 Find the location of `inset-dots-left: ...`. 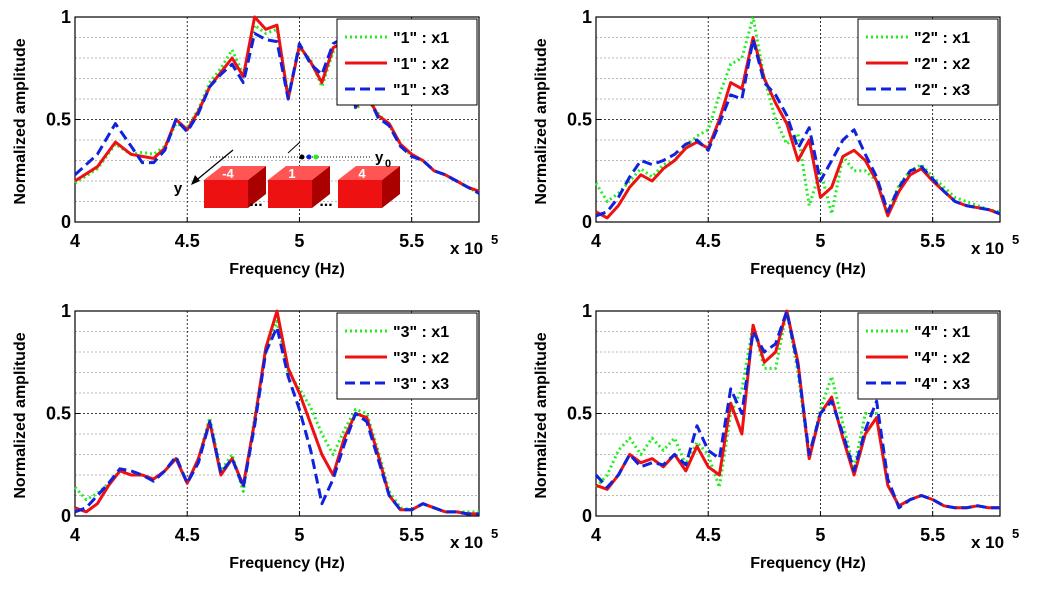

inset-dots-left: ... is located at coordinates (255, 201).